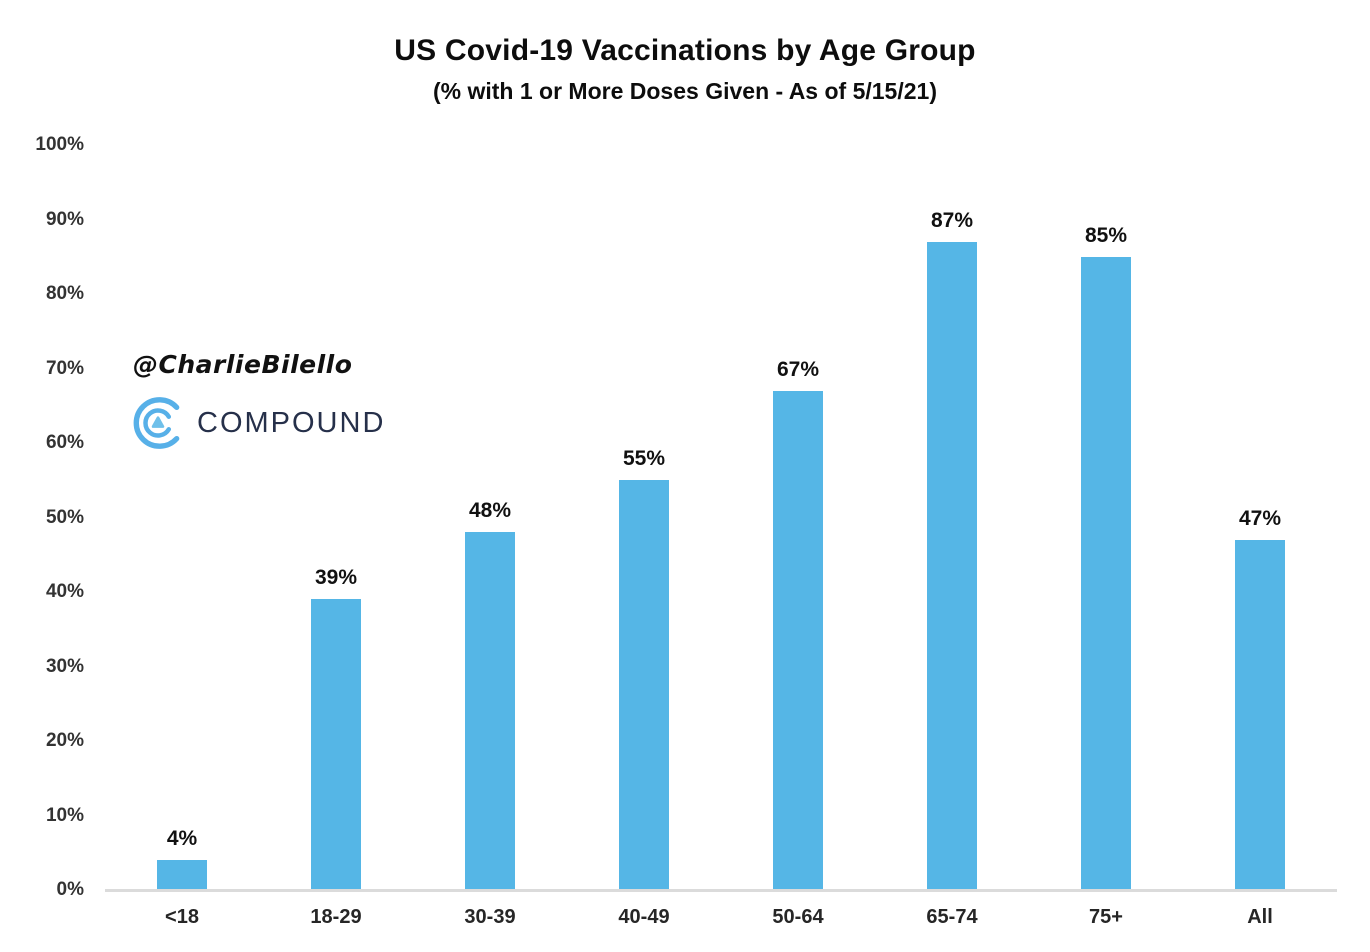 The height and width of the screenshot is (952, 1370). Describe the element at coordinates (721, 890) in the screenshot. I see `x-axis-line` at that location.